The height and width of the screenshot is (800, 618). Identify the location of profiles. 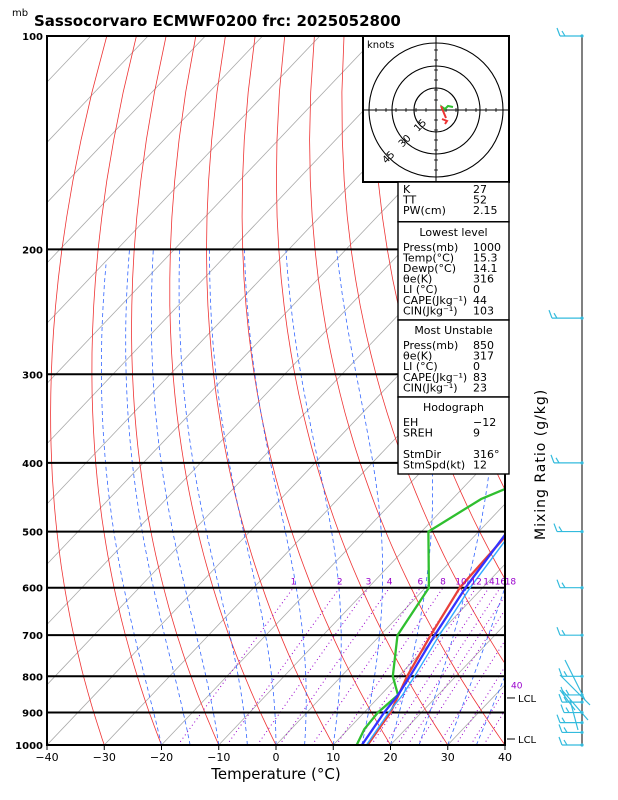
(430, 616).